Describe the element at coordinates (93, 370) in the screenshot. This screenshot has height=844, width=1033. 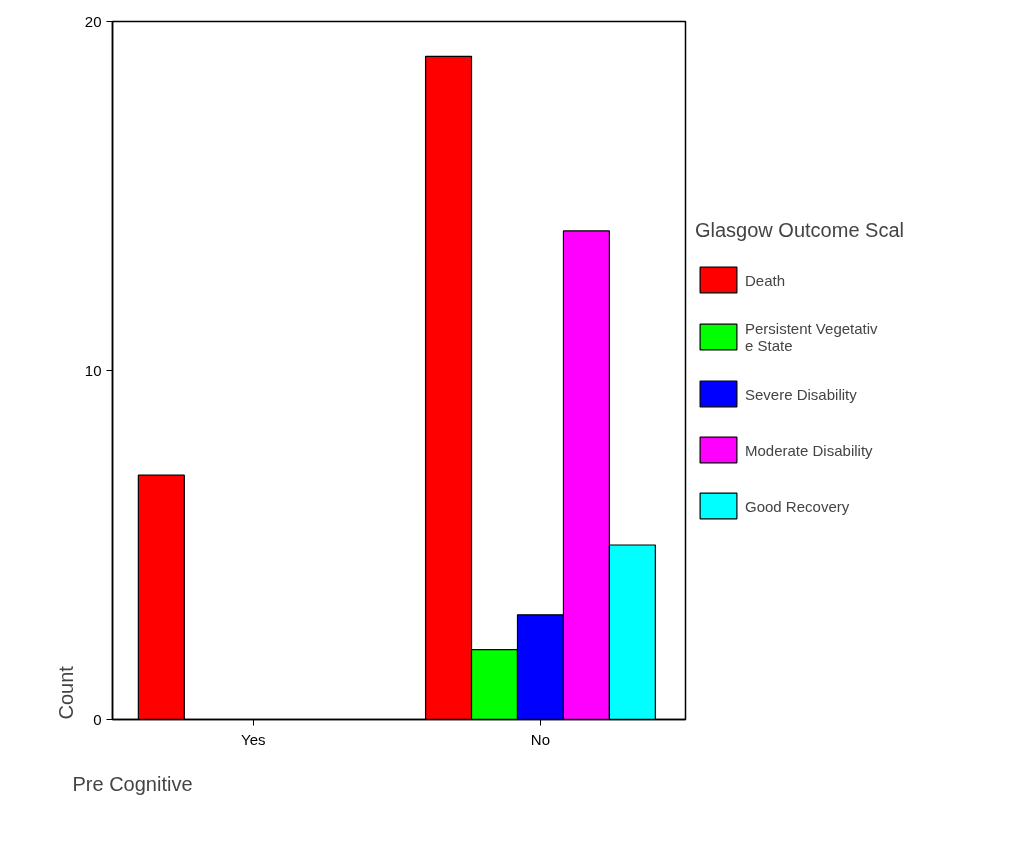
I see `y-tick-label: 10` at that location.